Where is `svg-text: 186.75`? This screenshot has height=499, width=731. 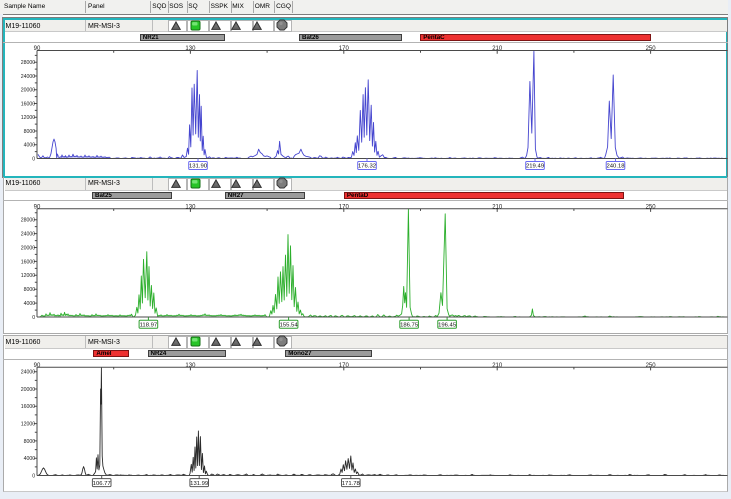
svg-text: 186.75 is located at coordinates (409, 326).